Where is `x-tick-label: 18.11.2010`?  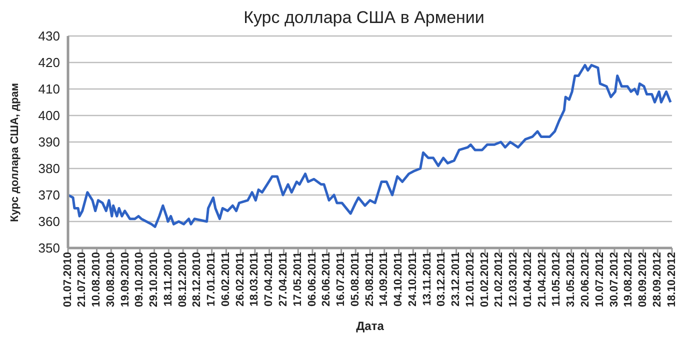 x-tick-label: 18.11.2010 is located at coordinates (168, 279).